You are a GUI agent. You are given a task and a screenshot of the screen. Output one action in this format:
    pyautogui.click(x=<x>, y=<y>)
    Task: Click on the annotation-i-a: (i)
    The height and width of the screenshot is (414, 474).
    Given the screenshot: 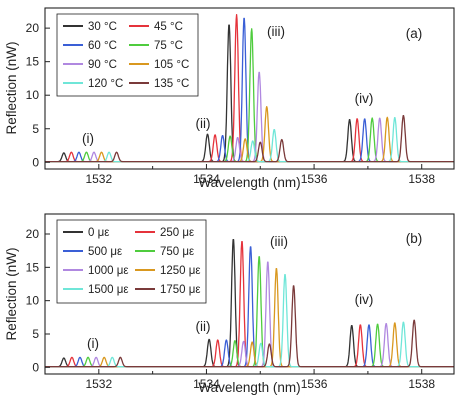 What is the action you would take?
    pyautogui.click(x=88, y=138)
    